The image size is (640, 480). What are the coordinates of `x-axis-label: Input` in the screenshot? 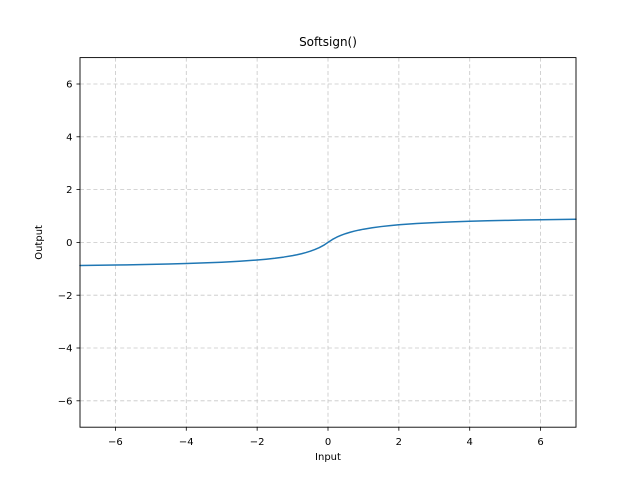 It's located at (328, 457).